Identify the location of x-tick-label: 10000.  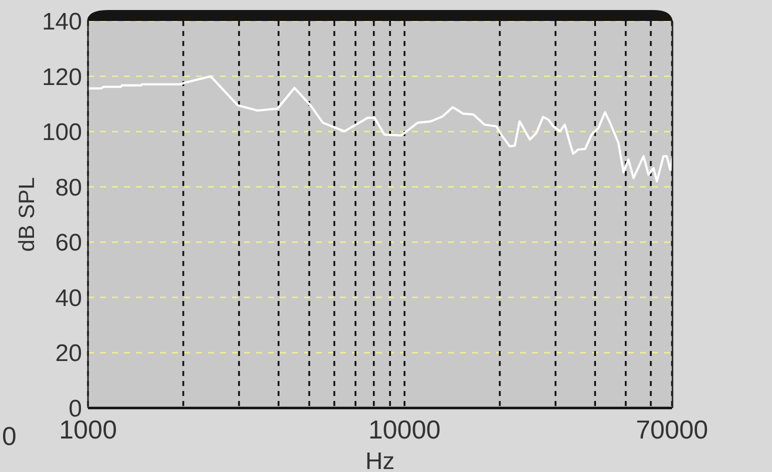
(404, 429).